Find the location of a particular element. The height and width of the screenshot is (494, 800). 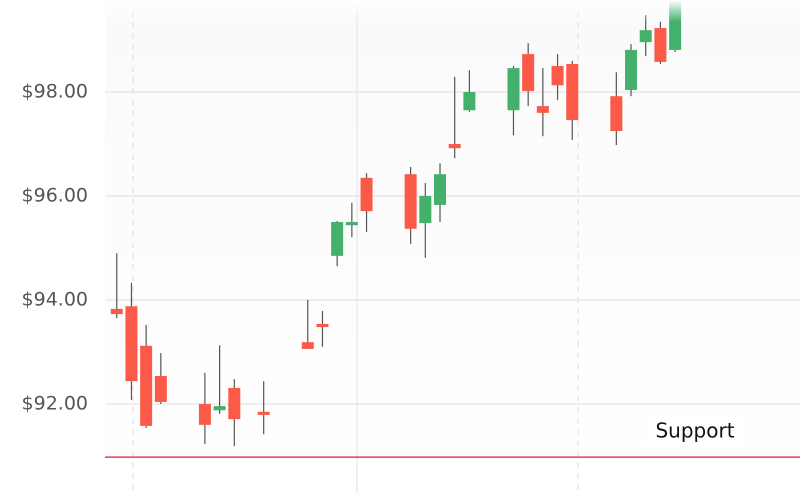

y-tick-label: $94.00 is located at coordinates (55, 300).